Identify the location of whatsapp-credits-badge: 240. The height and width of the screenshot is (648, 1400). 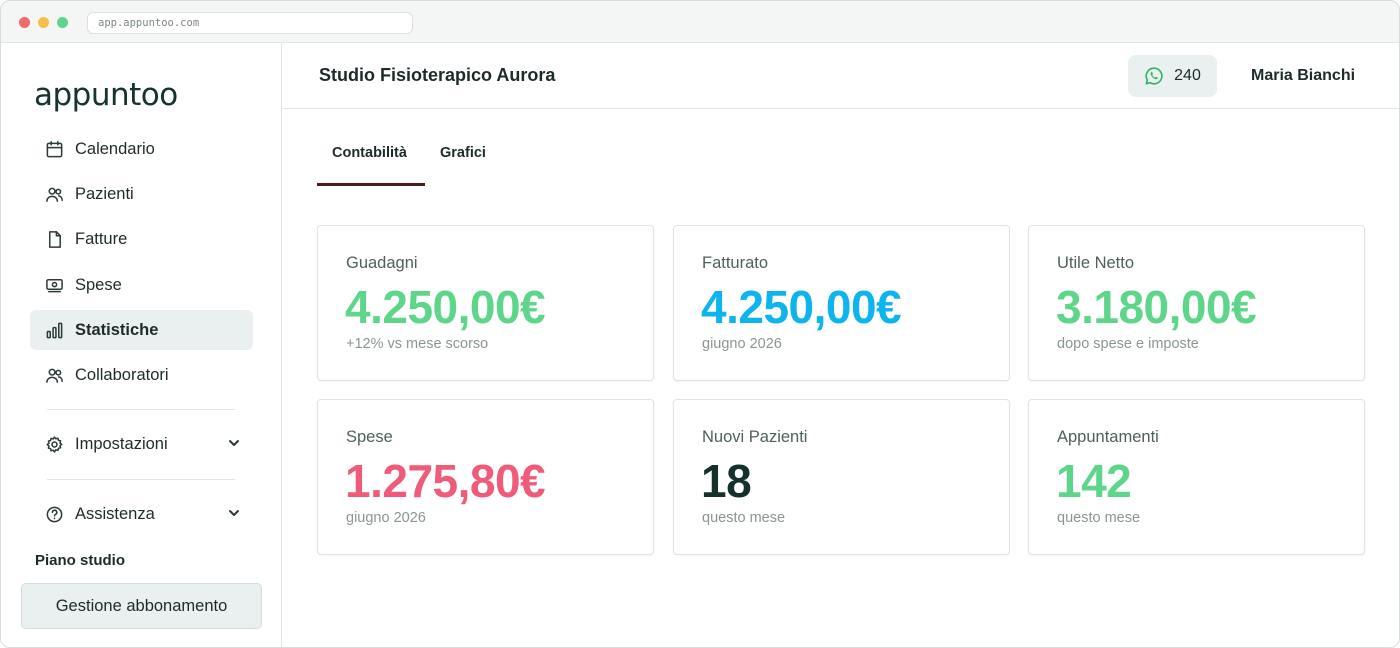
(1172, 76).